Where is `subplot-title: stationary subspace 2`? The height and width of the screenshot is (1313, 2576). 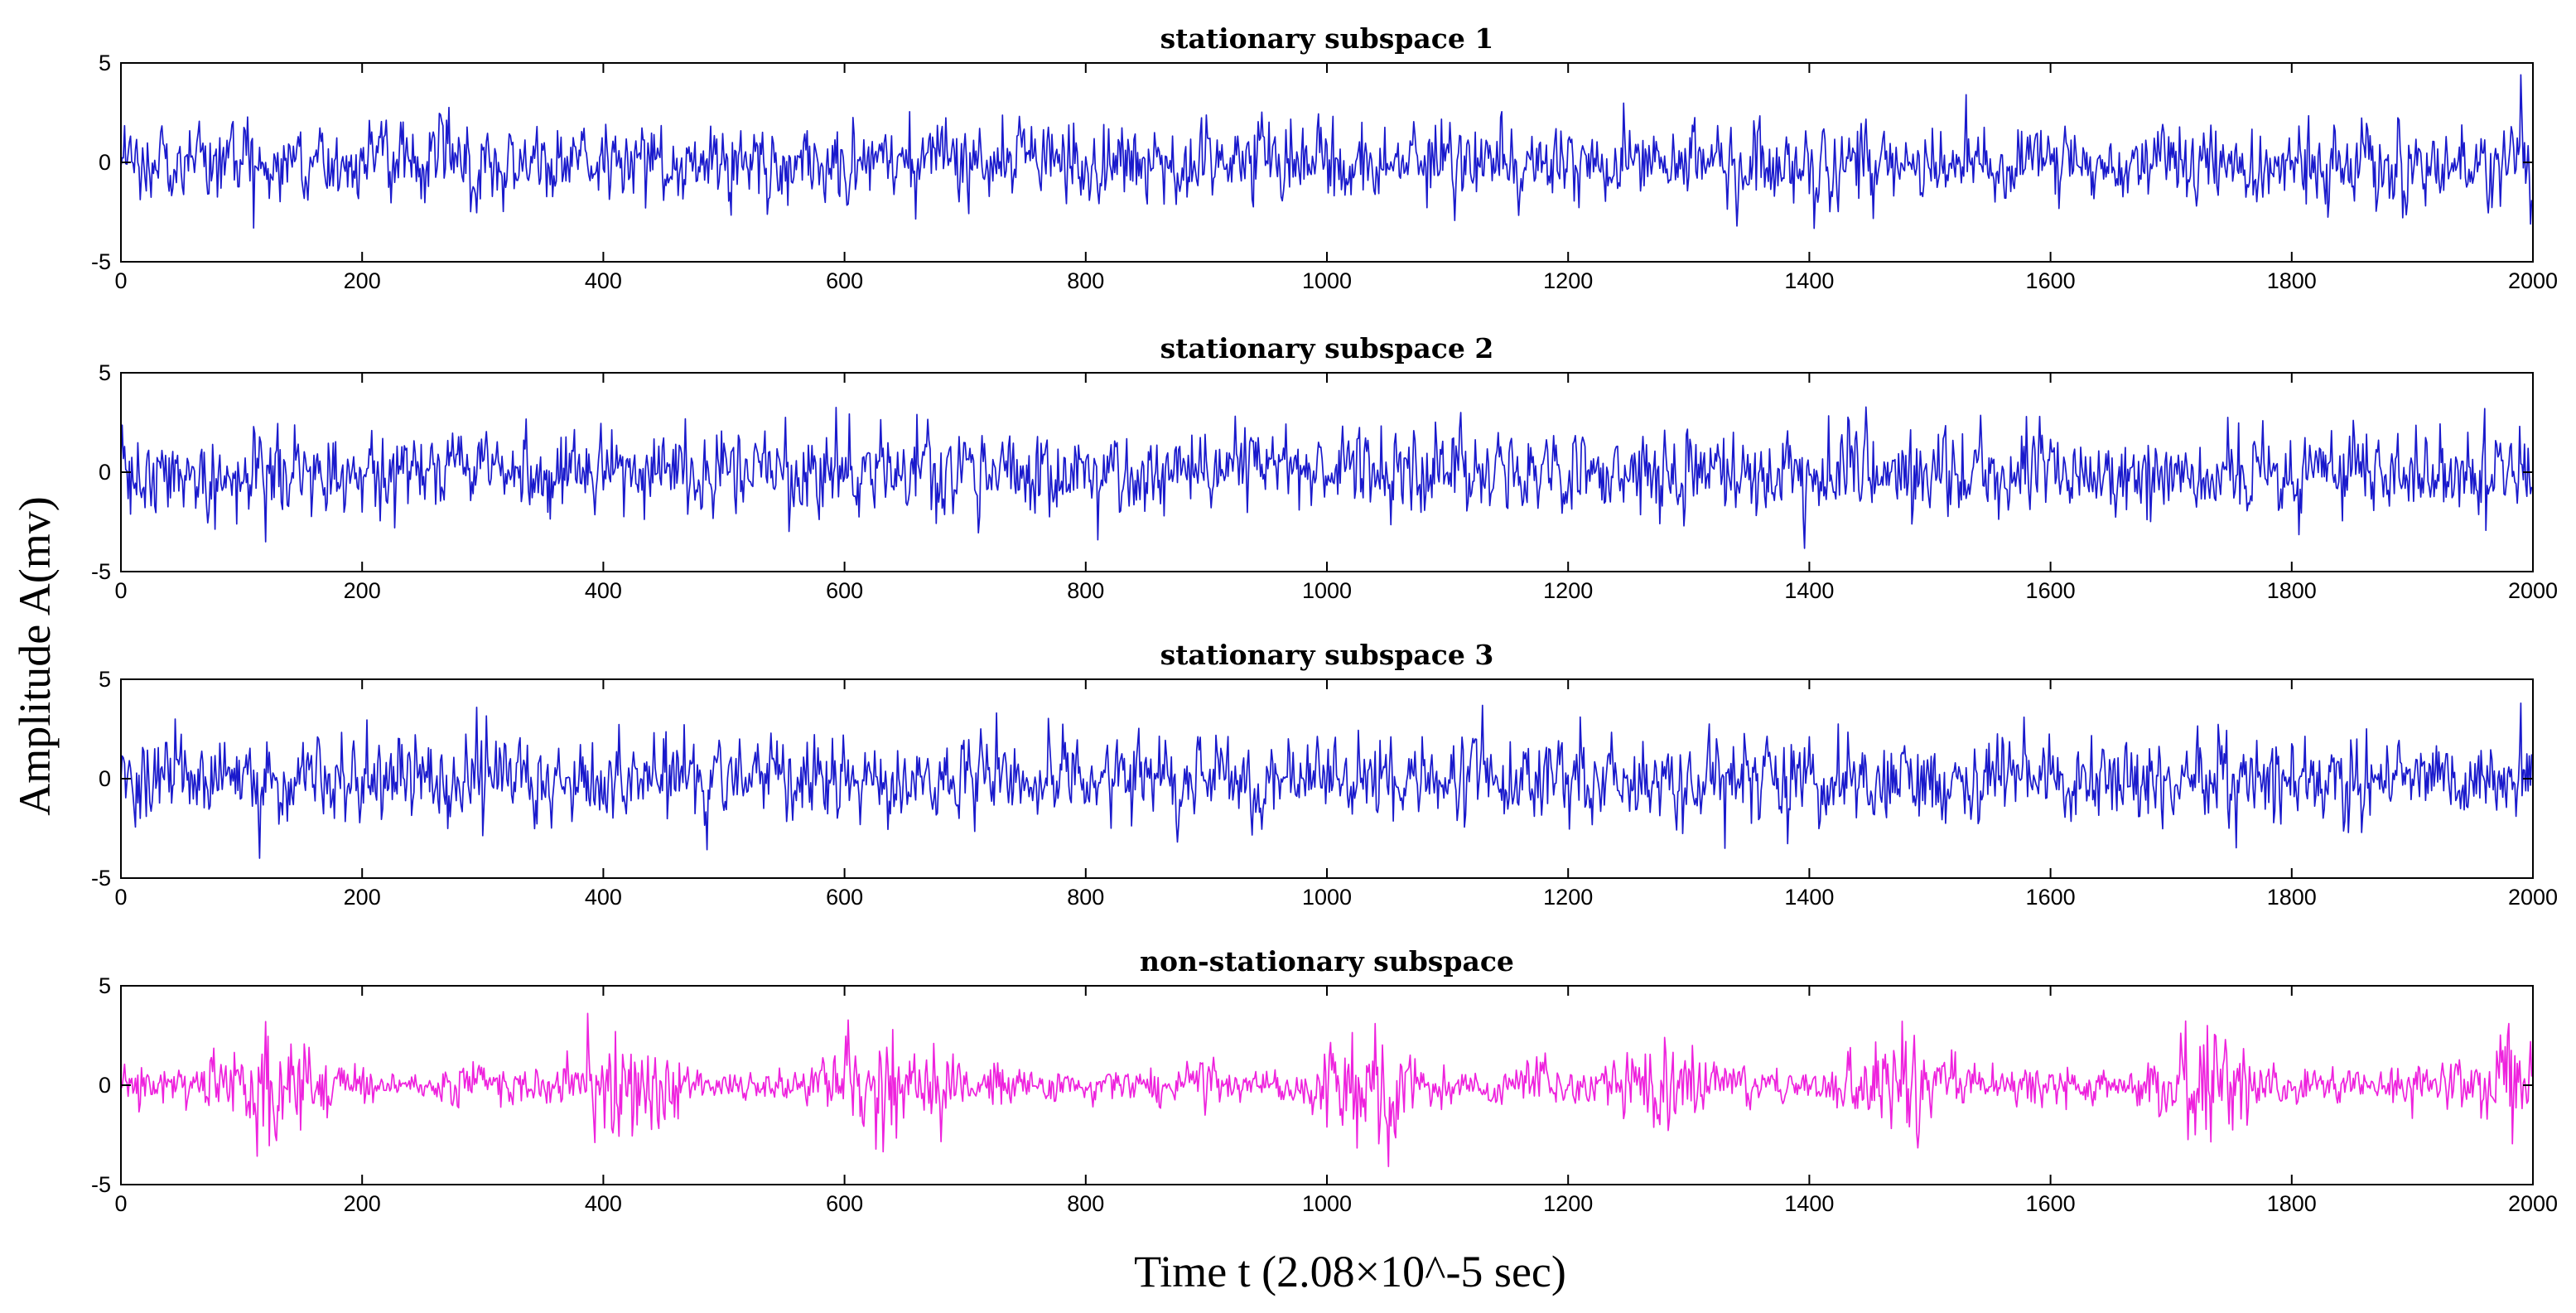 subplot-title: stationary subspace 2 is located at coordinates (1327, 348).